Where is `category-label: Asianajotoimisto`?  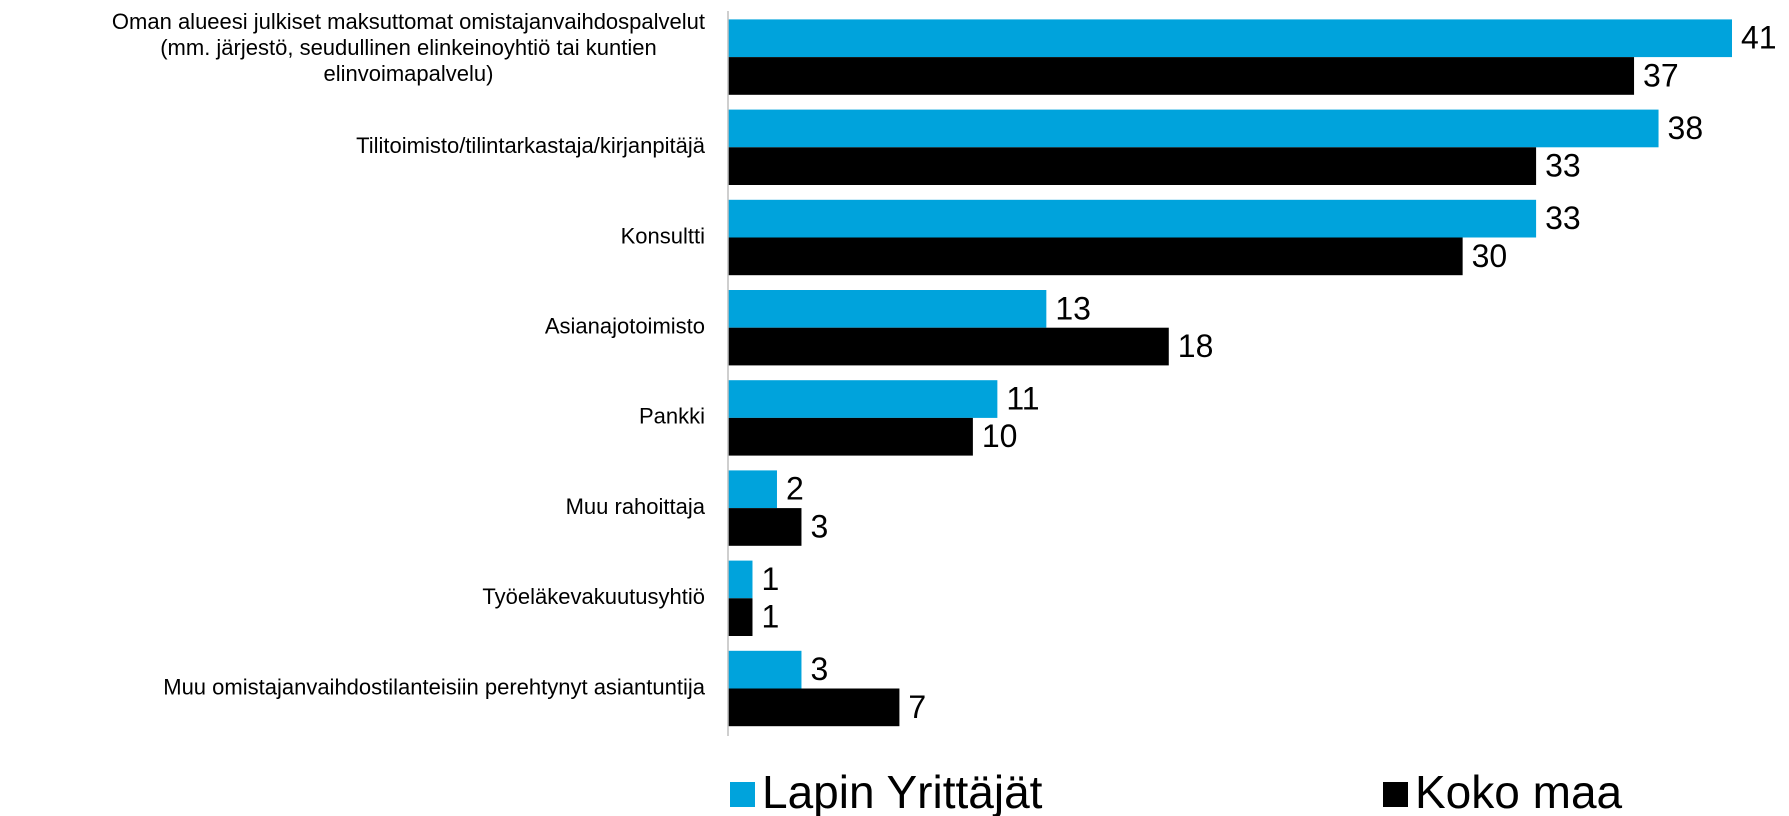 category-label: Asianajotoimisto is located at coordinates (625, 326).